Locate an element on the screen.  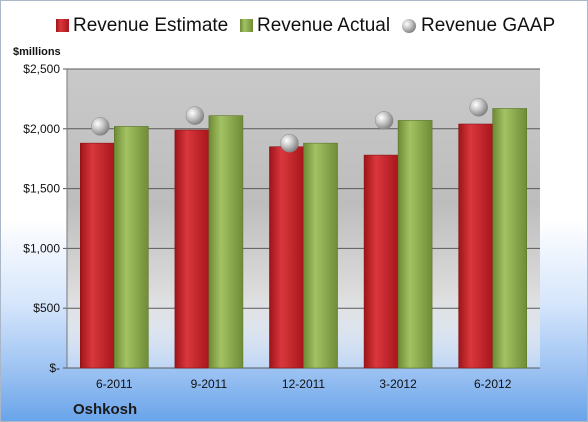
x-tick-label: 6-2012 is located at coordinates (493, 384).